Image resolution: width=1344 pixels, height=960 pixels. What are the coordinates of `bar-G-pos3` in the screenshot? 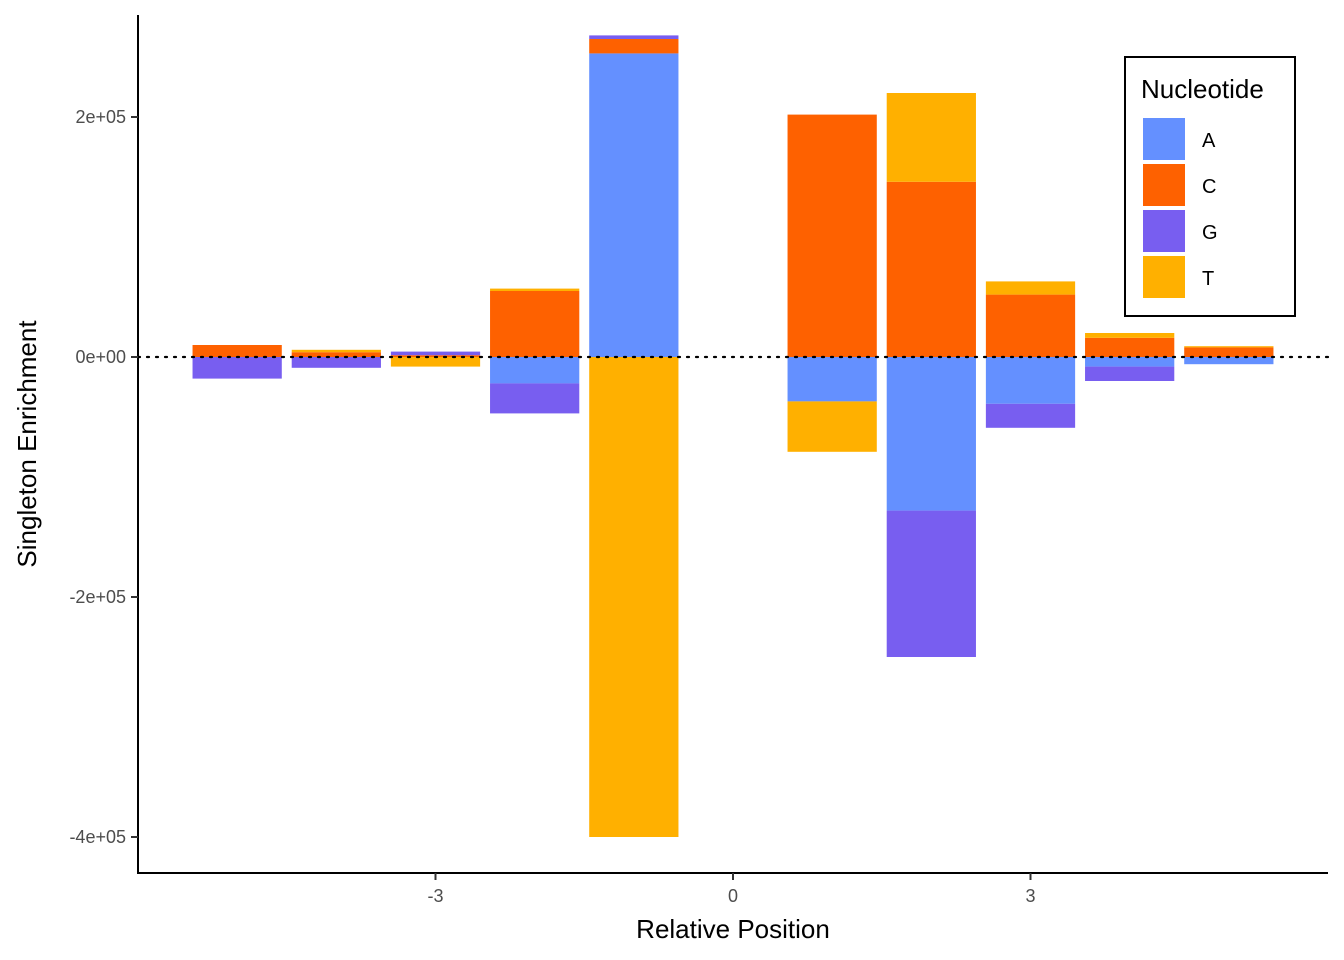 It's located at (1030, 415).